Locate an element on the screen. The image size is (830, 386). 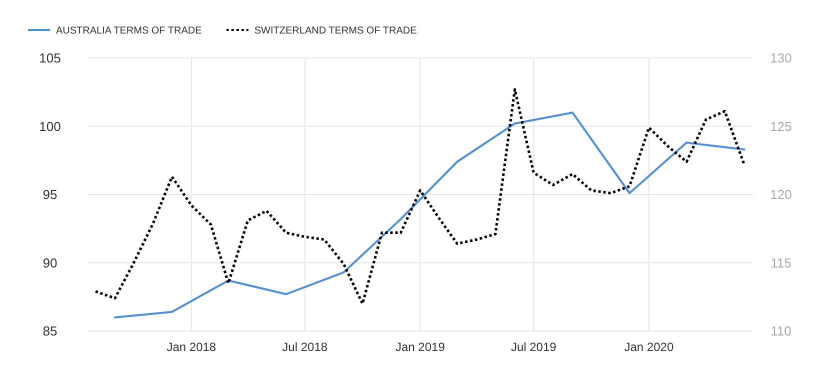
y-tick-label: 100 is located at coordinates (50, 126).